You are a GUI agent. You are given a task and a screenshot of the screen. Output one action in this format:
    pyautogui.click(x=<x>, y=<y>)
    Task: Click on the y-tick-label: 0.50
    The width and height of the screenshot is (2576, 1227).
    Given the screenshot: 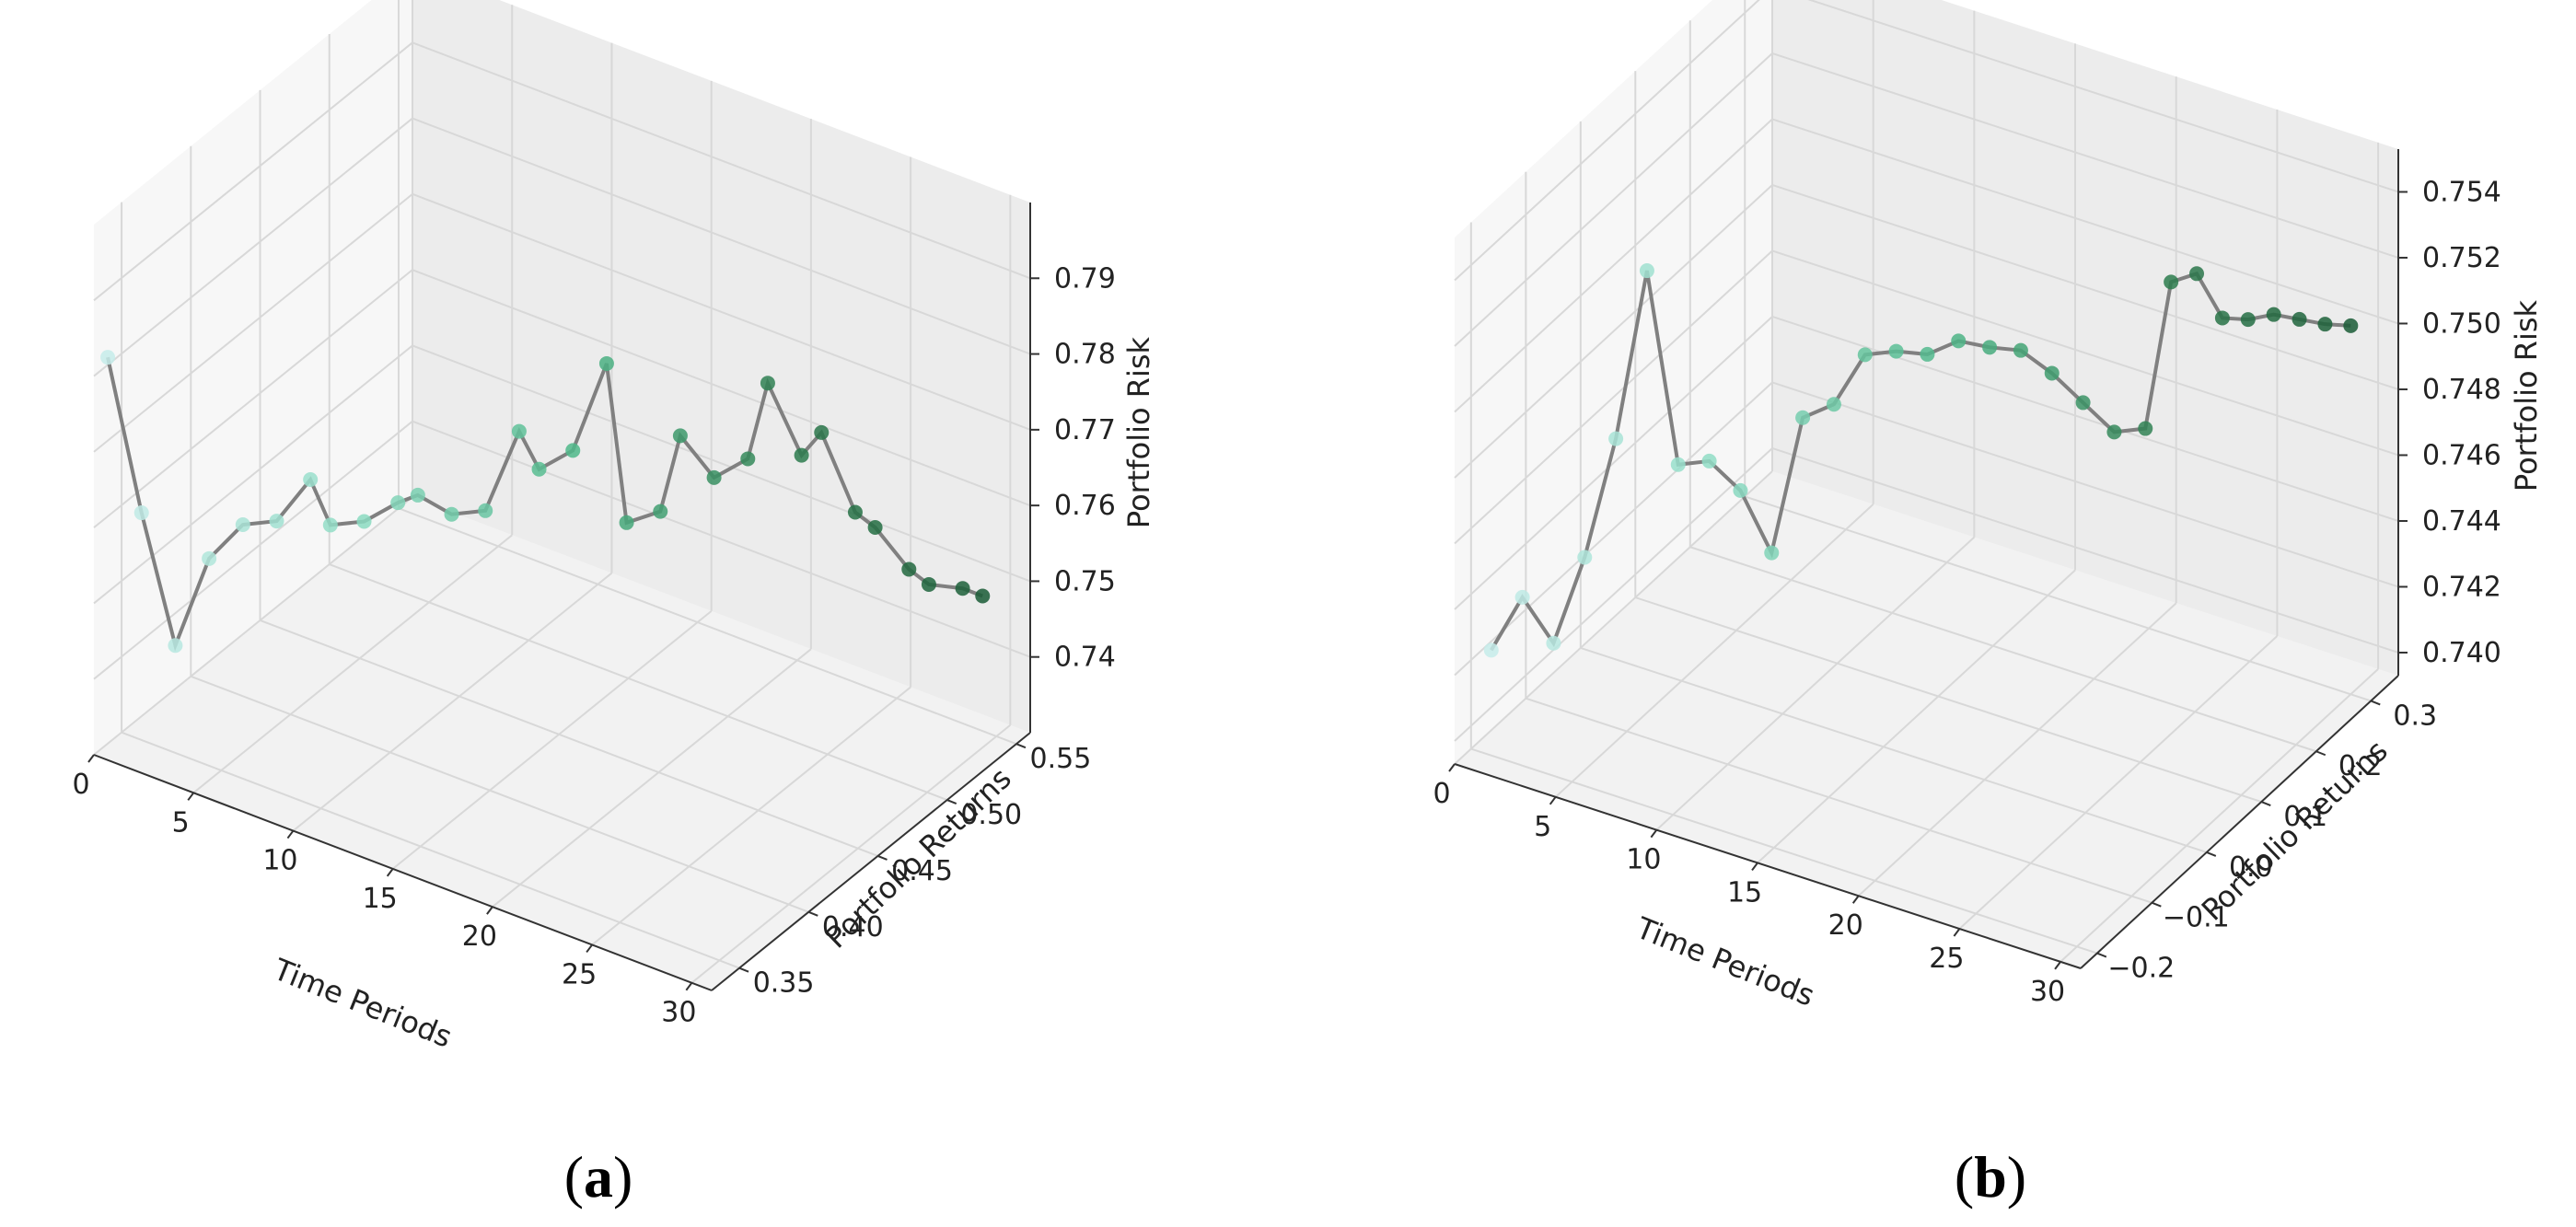 What is the action you would take?
    pyautogui.click(x=991, y=815)
    